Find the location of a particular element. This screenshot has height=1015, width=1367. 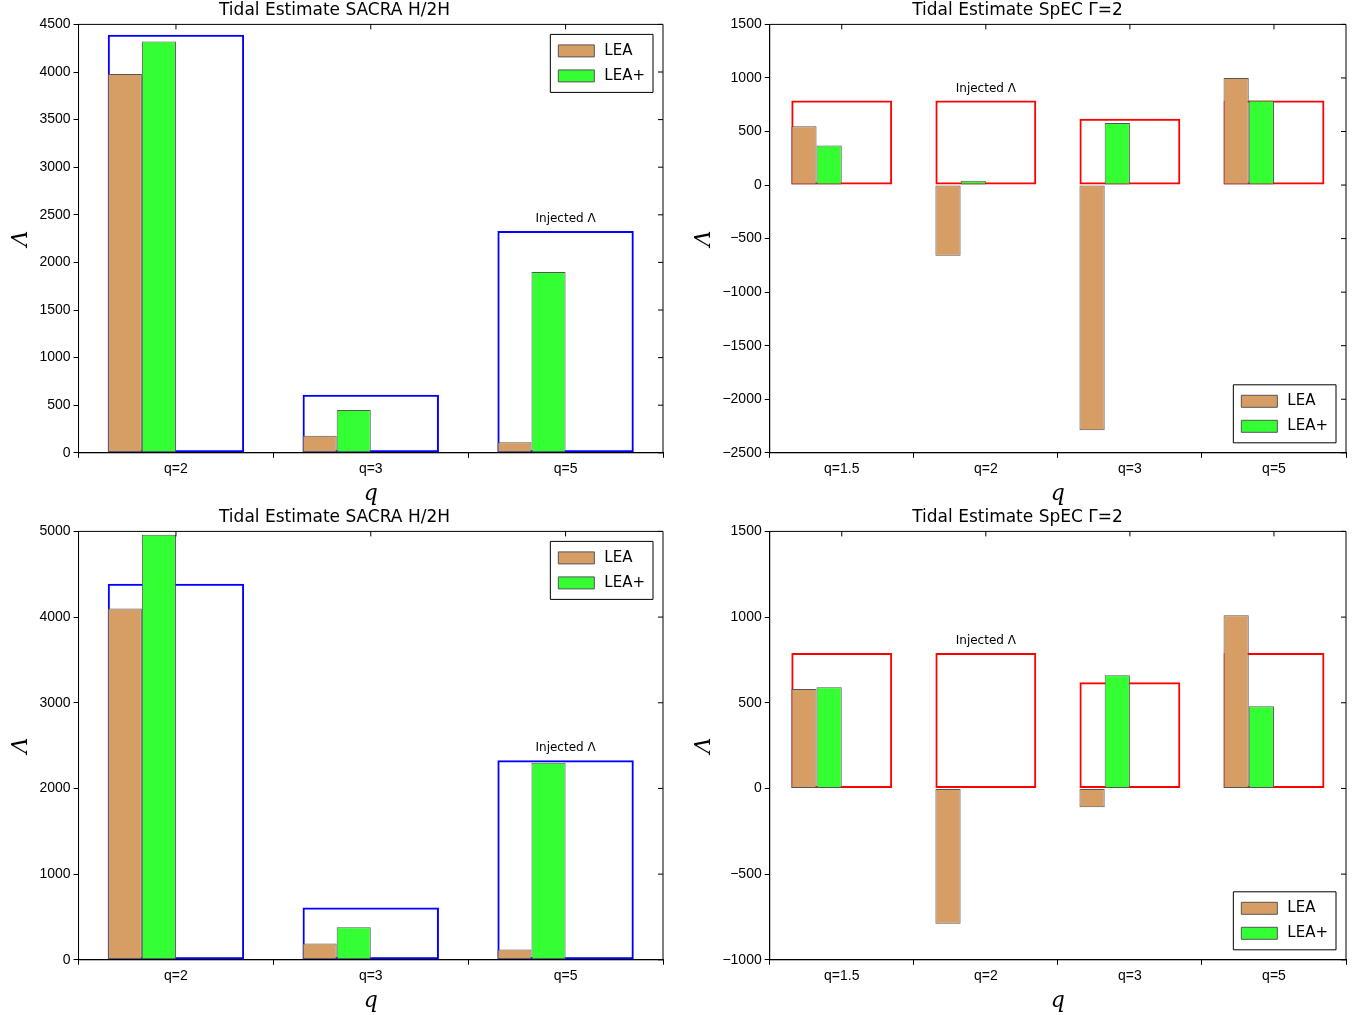

y-tick-label: 3500 is located at coordinates (55, 118).